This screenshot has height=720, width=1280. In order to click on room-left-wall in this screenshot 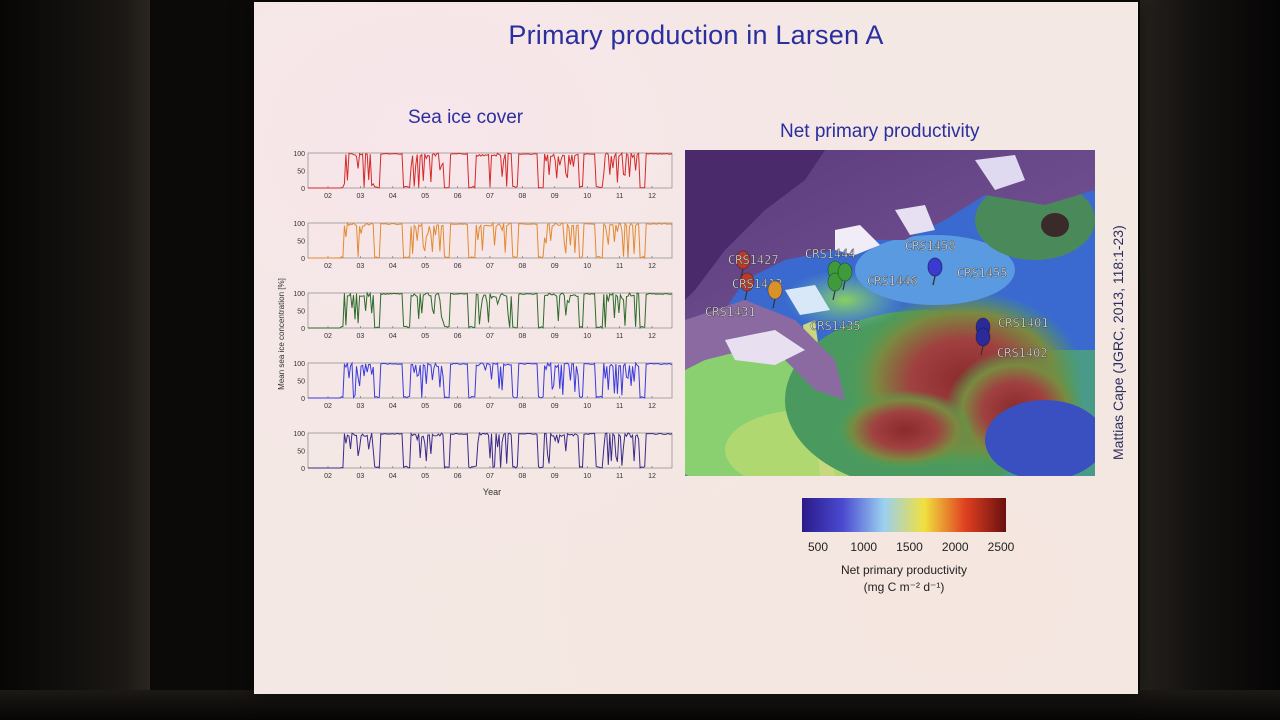, I will do `click(75, 360)`.